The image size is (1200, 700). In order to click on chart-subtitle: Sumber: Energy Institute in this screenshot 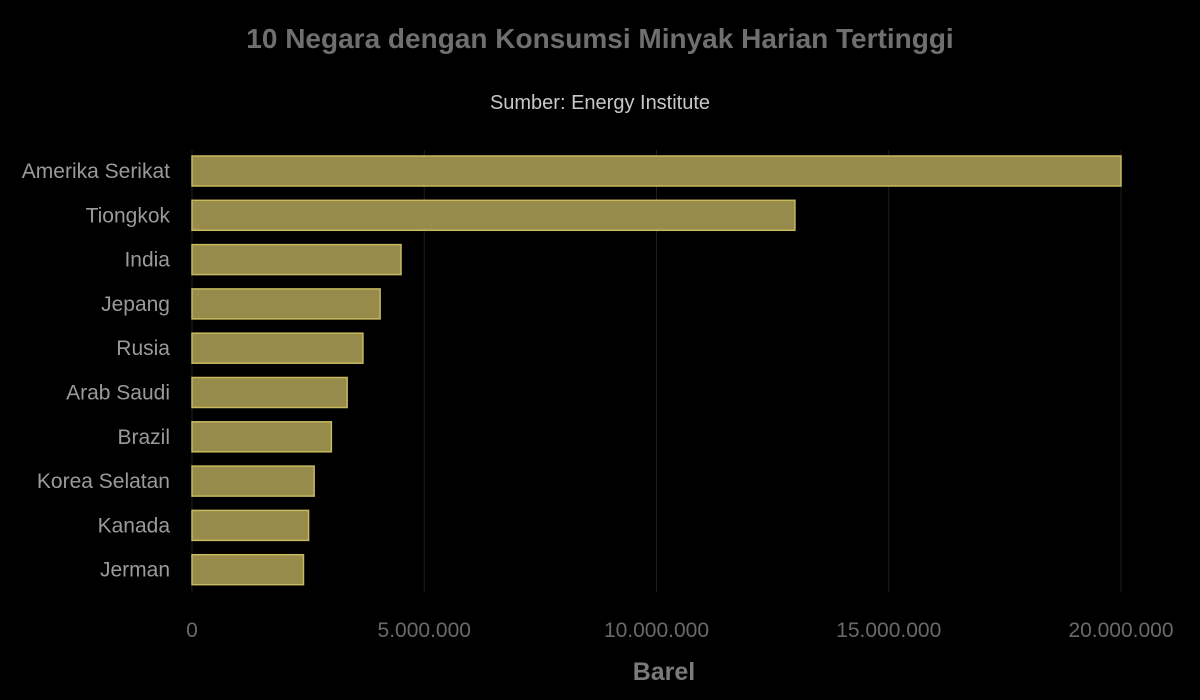, I will do `click(600, 103)`.